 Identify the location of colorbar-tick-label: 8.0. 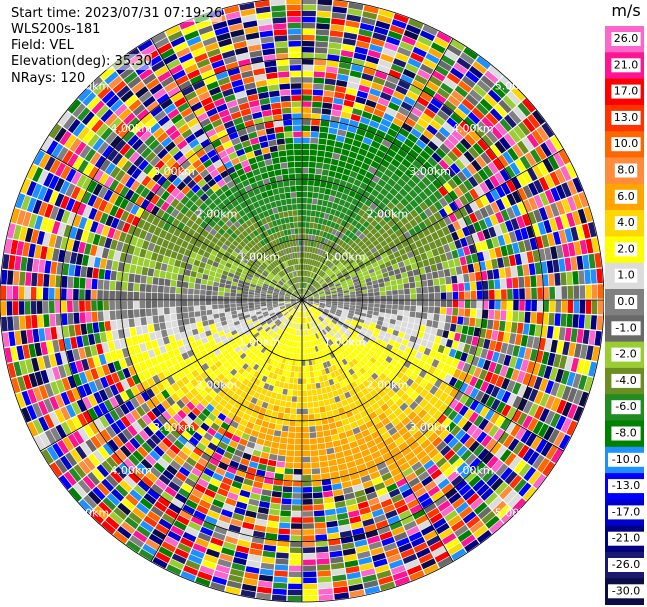
(626, 170).